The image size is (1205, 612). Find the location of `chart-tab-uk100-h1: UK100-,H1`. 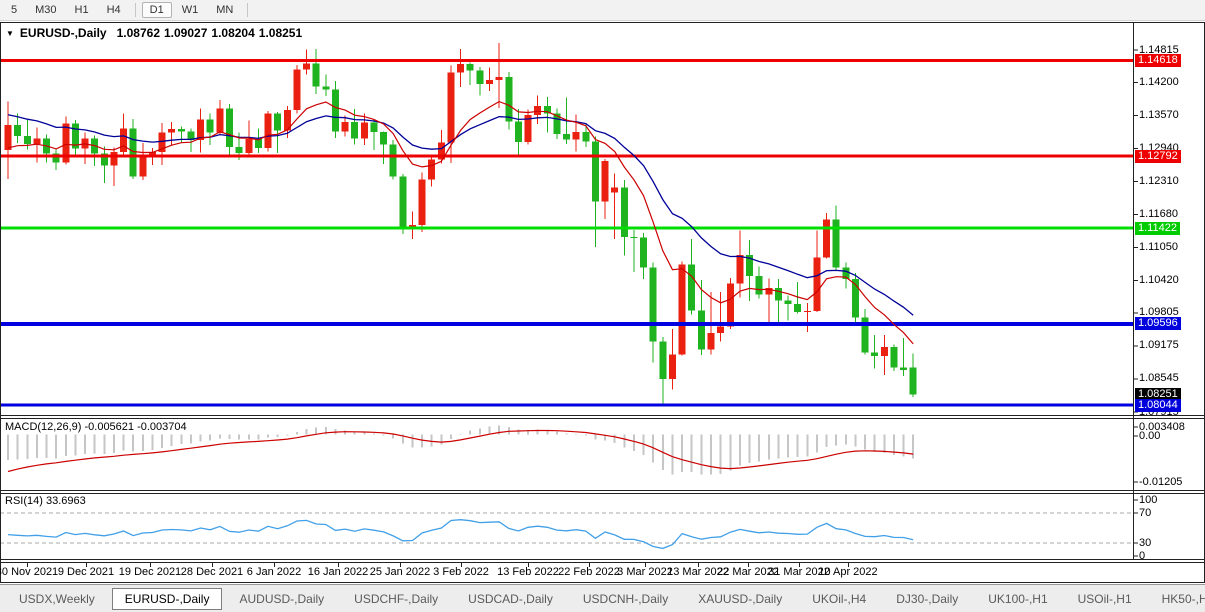

chart-tab-uk100-h1: UK100-,H1 is located at coordinates (1018, 598).